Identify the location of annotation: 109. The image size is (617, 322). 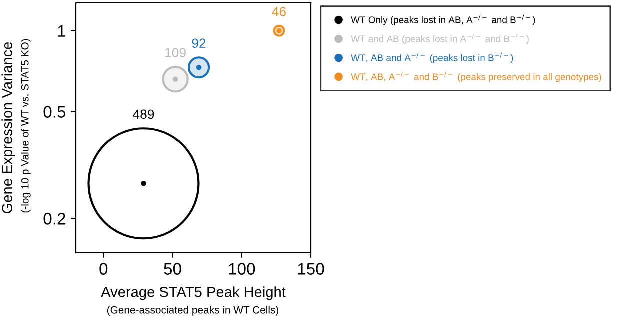
(176, 53).